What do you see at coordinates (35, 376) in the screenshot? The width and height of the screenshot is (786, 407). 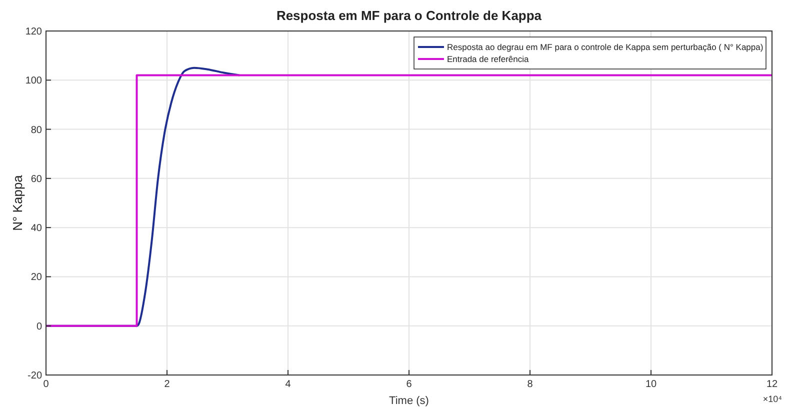 I see `y-tick-label: -20` at bounding box center [35, 376].